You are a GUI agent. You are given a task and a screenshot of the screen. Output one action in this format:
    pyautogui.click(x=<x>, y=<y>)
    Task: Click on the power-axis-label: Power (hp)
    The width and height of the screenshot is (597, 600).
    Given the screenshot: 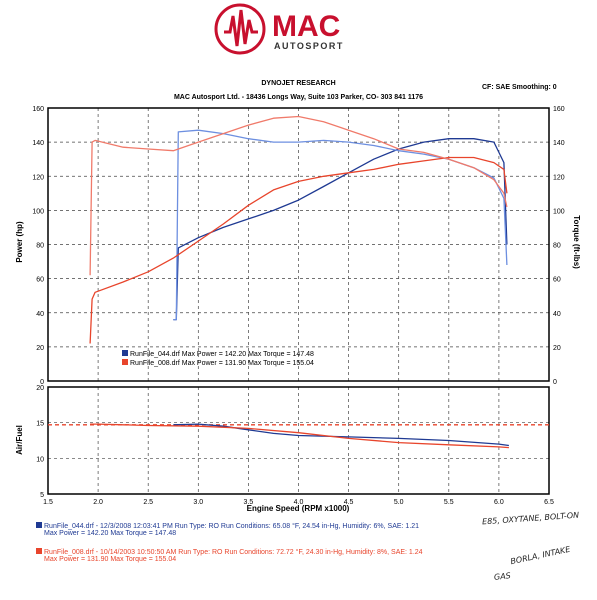 What is the action you would take?
    pyautogui.click(x=19, y=242)
    